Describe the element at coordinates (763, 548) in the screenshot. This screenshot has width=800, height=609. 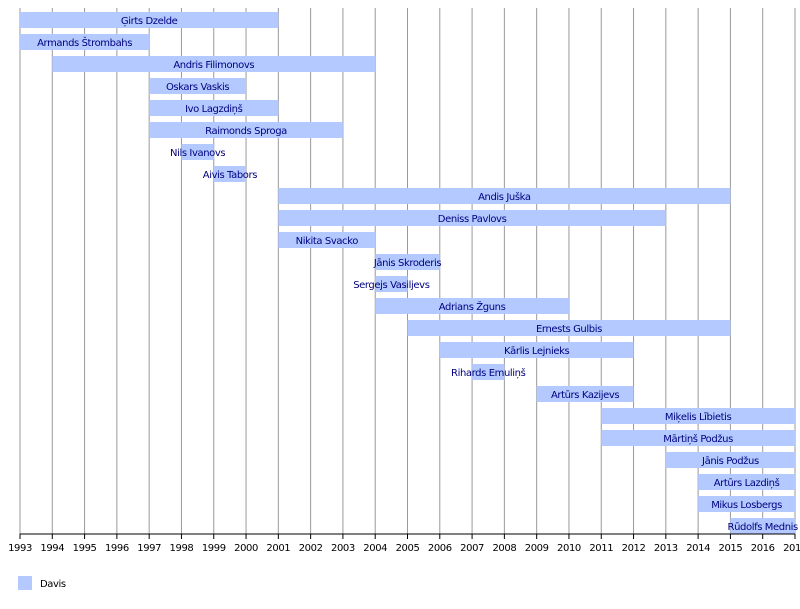
I see `x-tick-label: 2016` at that location.